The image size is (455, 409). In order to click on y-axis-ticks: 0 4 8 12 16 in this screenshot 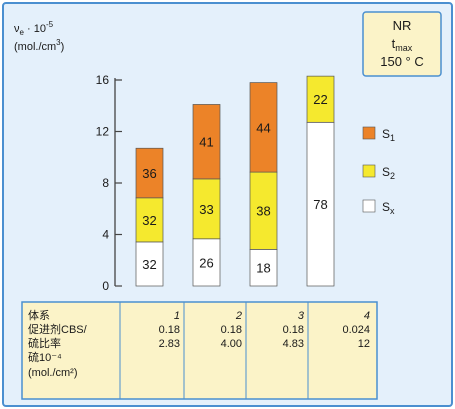, I will do `click(109, 183)`.